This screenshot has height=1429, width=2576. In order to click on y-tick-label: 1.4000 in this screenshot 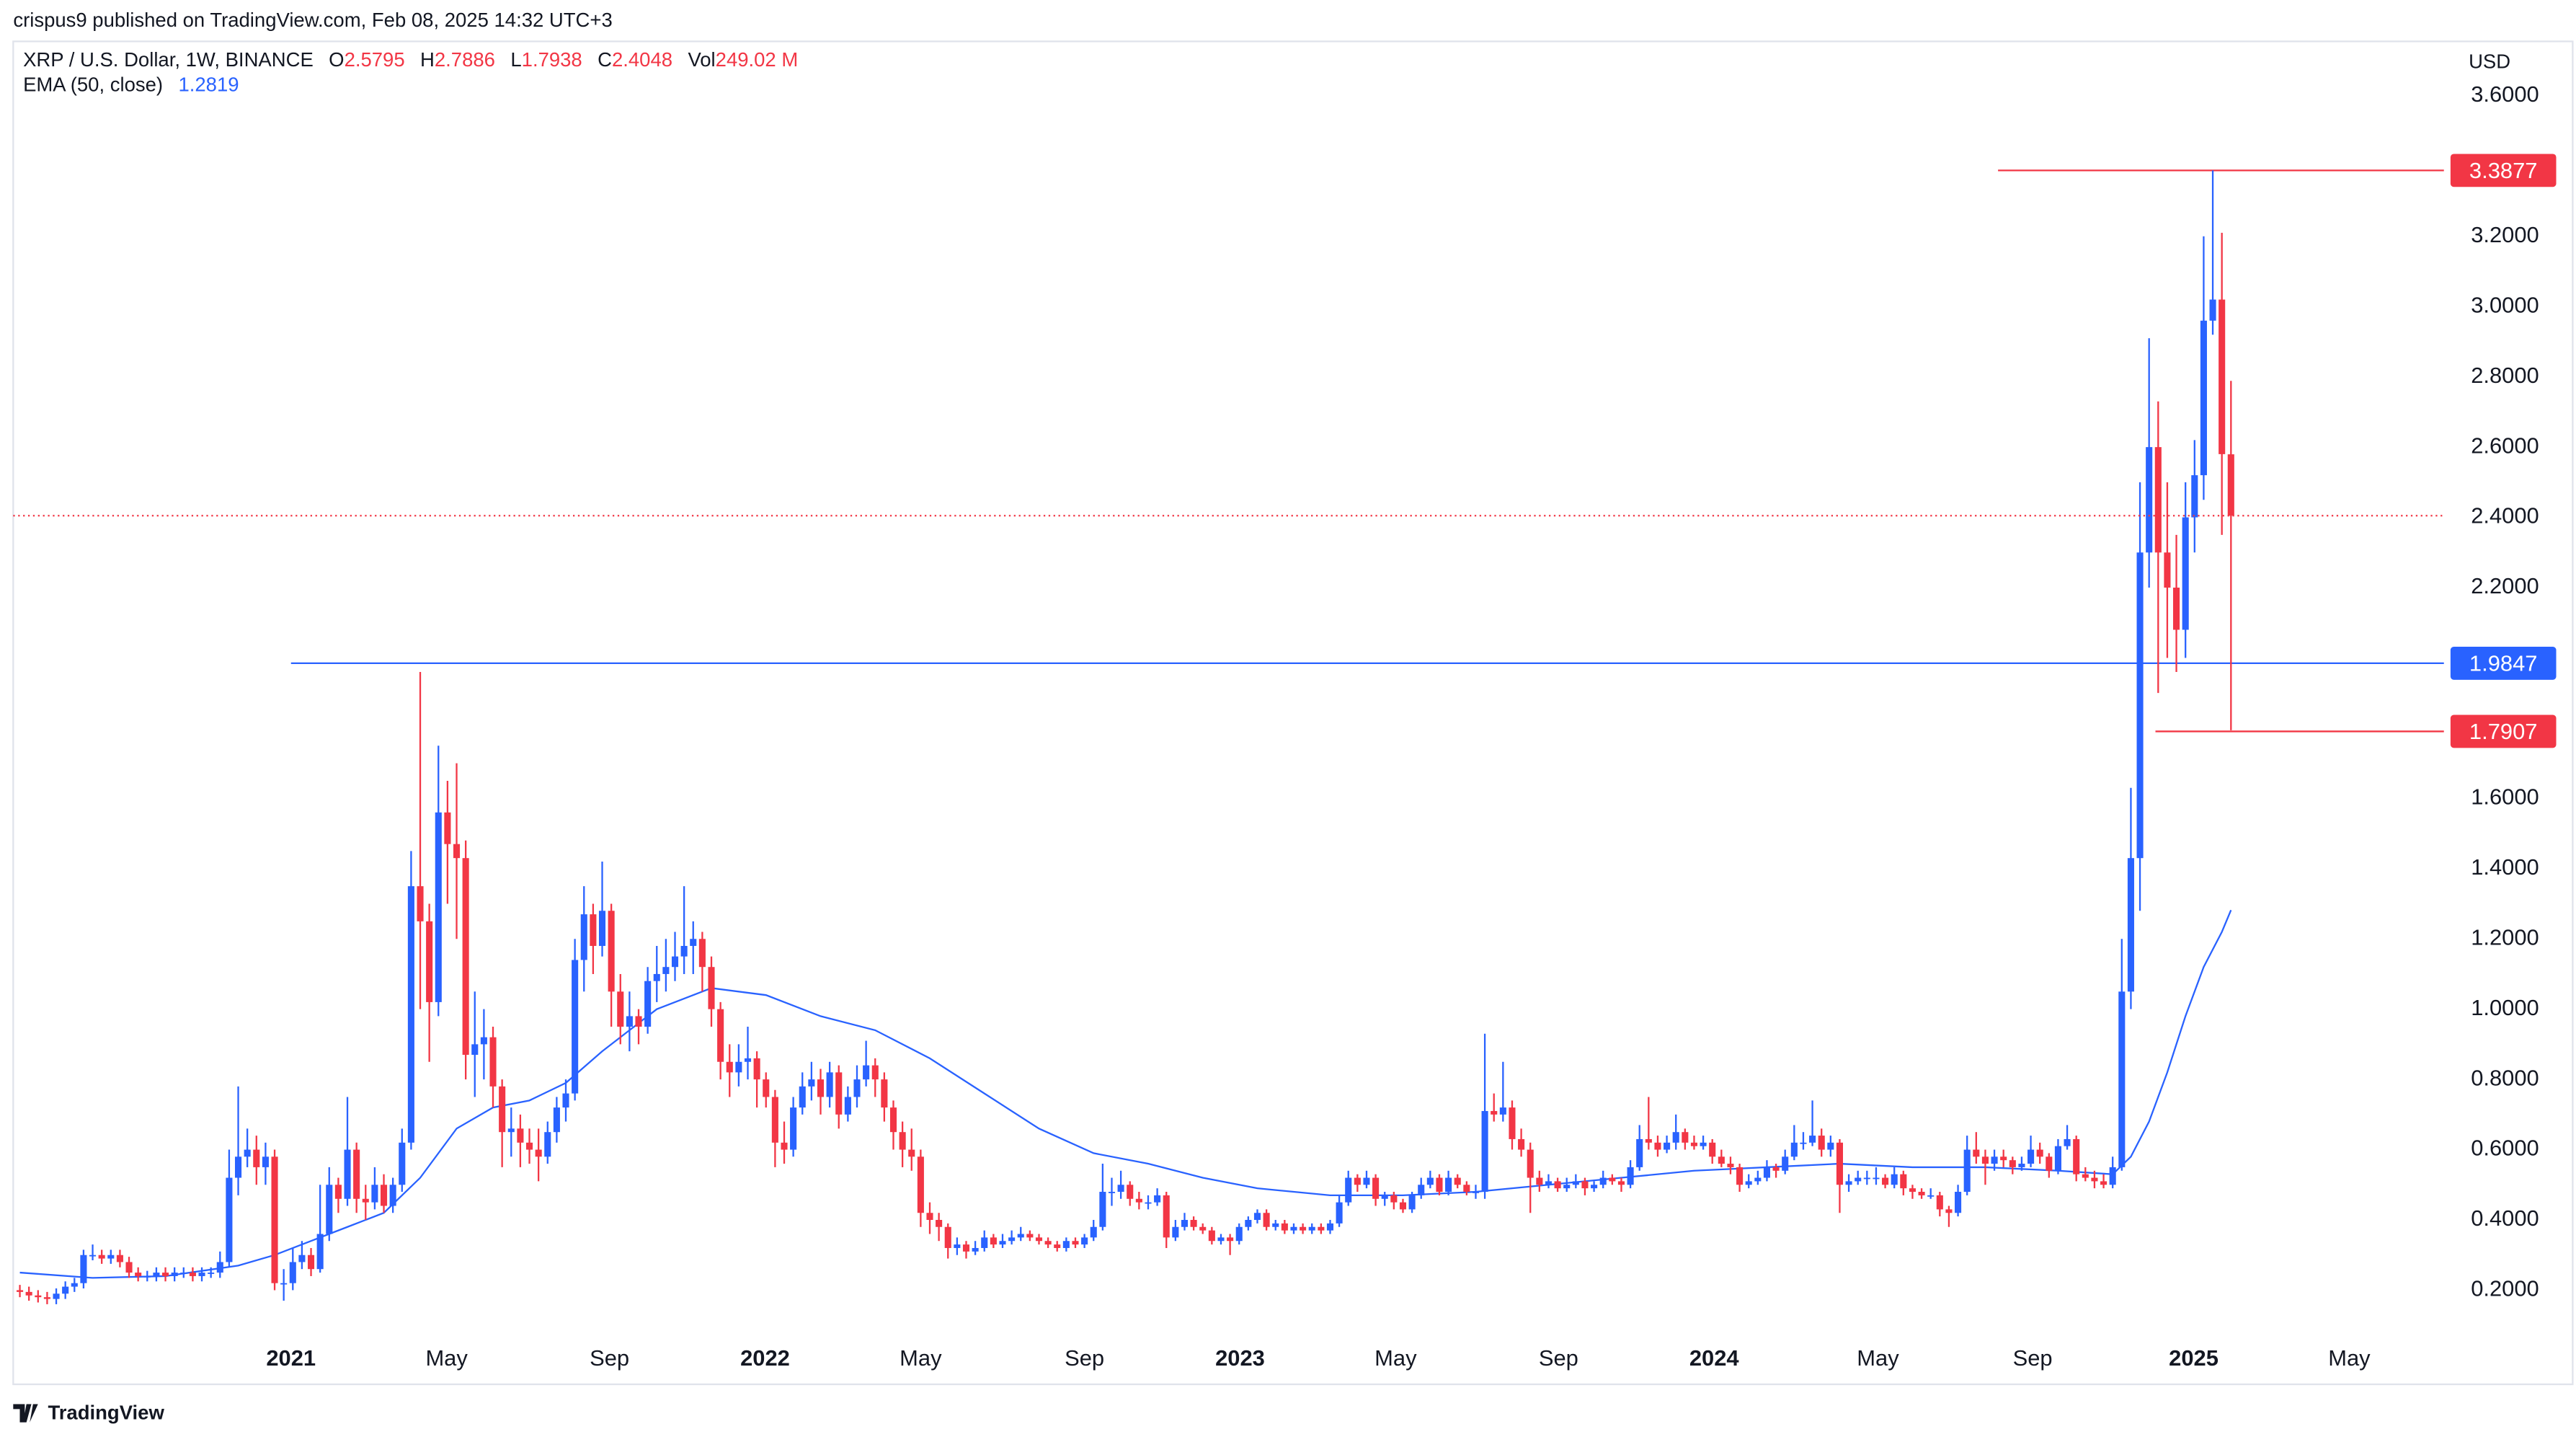, I will do `click(2505, 867)`.